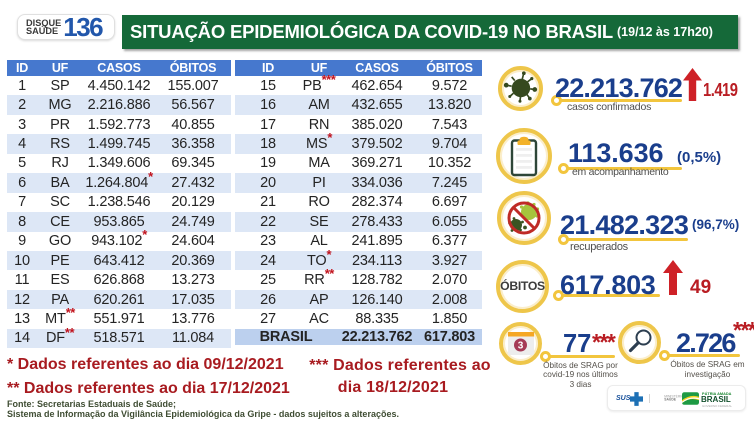 This screenshot has height=422, width=754. Describe the element at coordinates (520, 345) in the screenshot. I see `svg-text: 3` at that location.